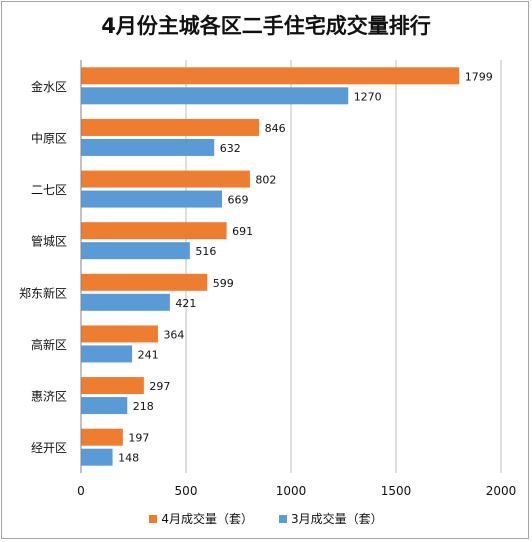 The width and height of the screenshot is (532, 542). I want to click on category-label: 郑东新区, so click(43, 292).